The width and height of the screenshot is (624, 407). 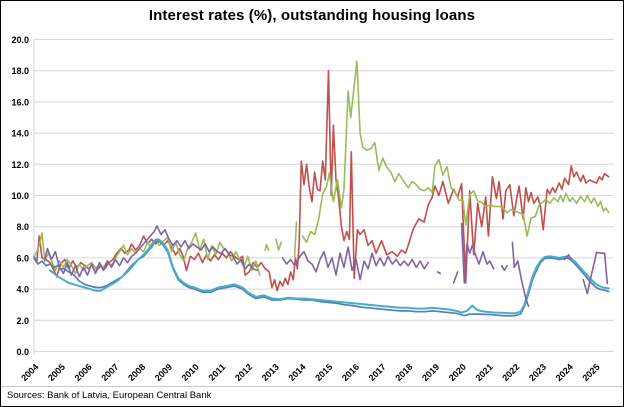 I want to click on y-axis-labels: 20.0 18.0 16.0 14.0 12.0 10.0 8.0 6.0 4.0 2.0 0.0, so click(x=20, y=196).